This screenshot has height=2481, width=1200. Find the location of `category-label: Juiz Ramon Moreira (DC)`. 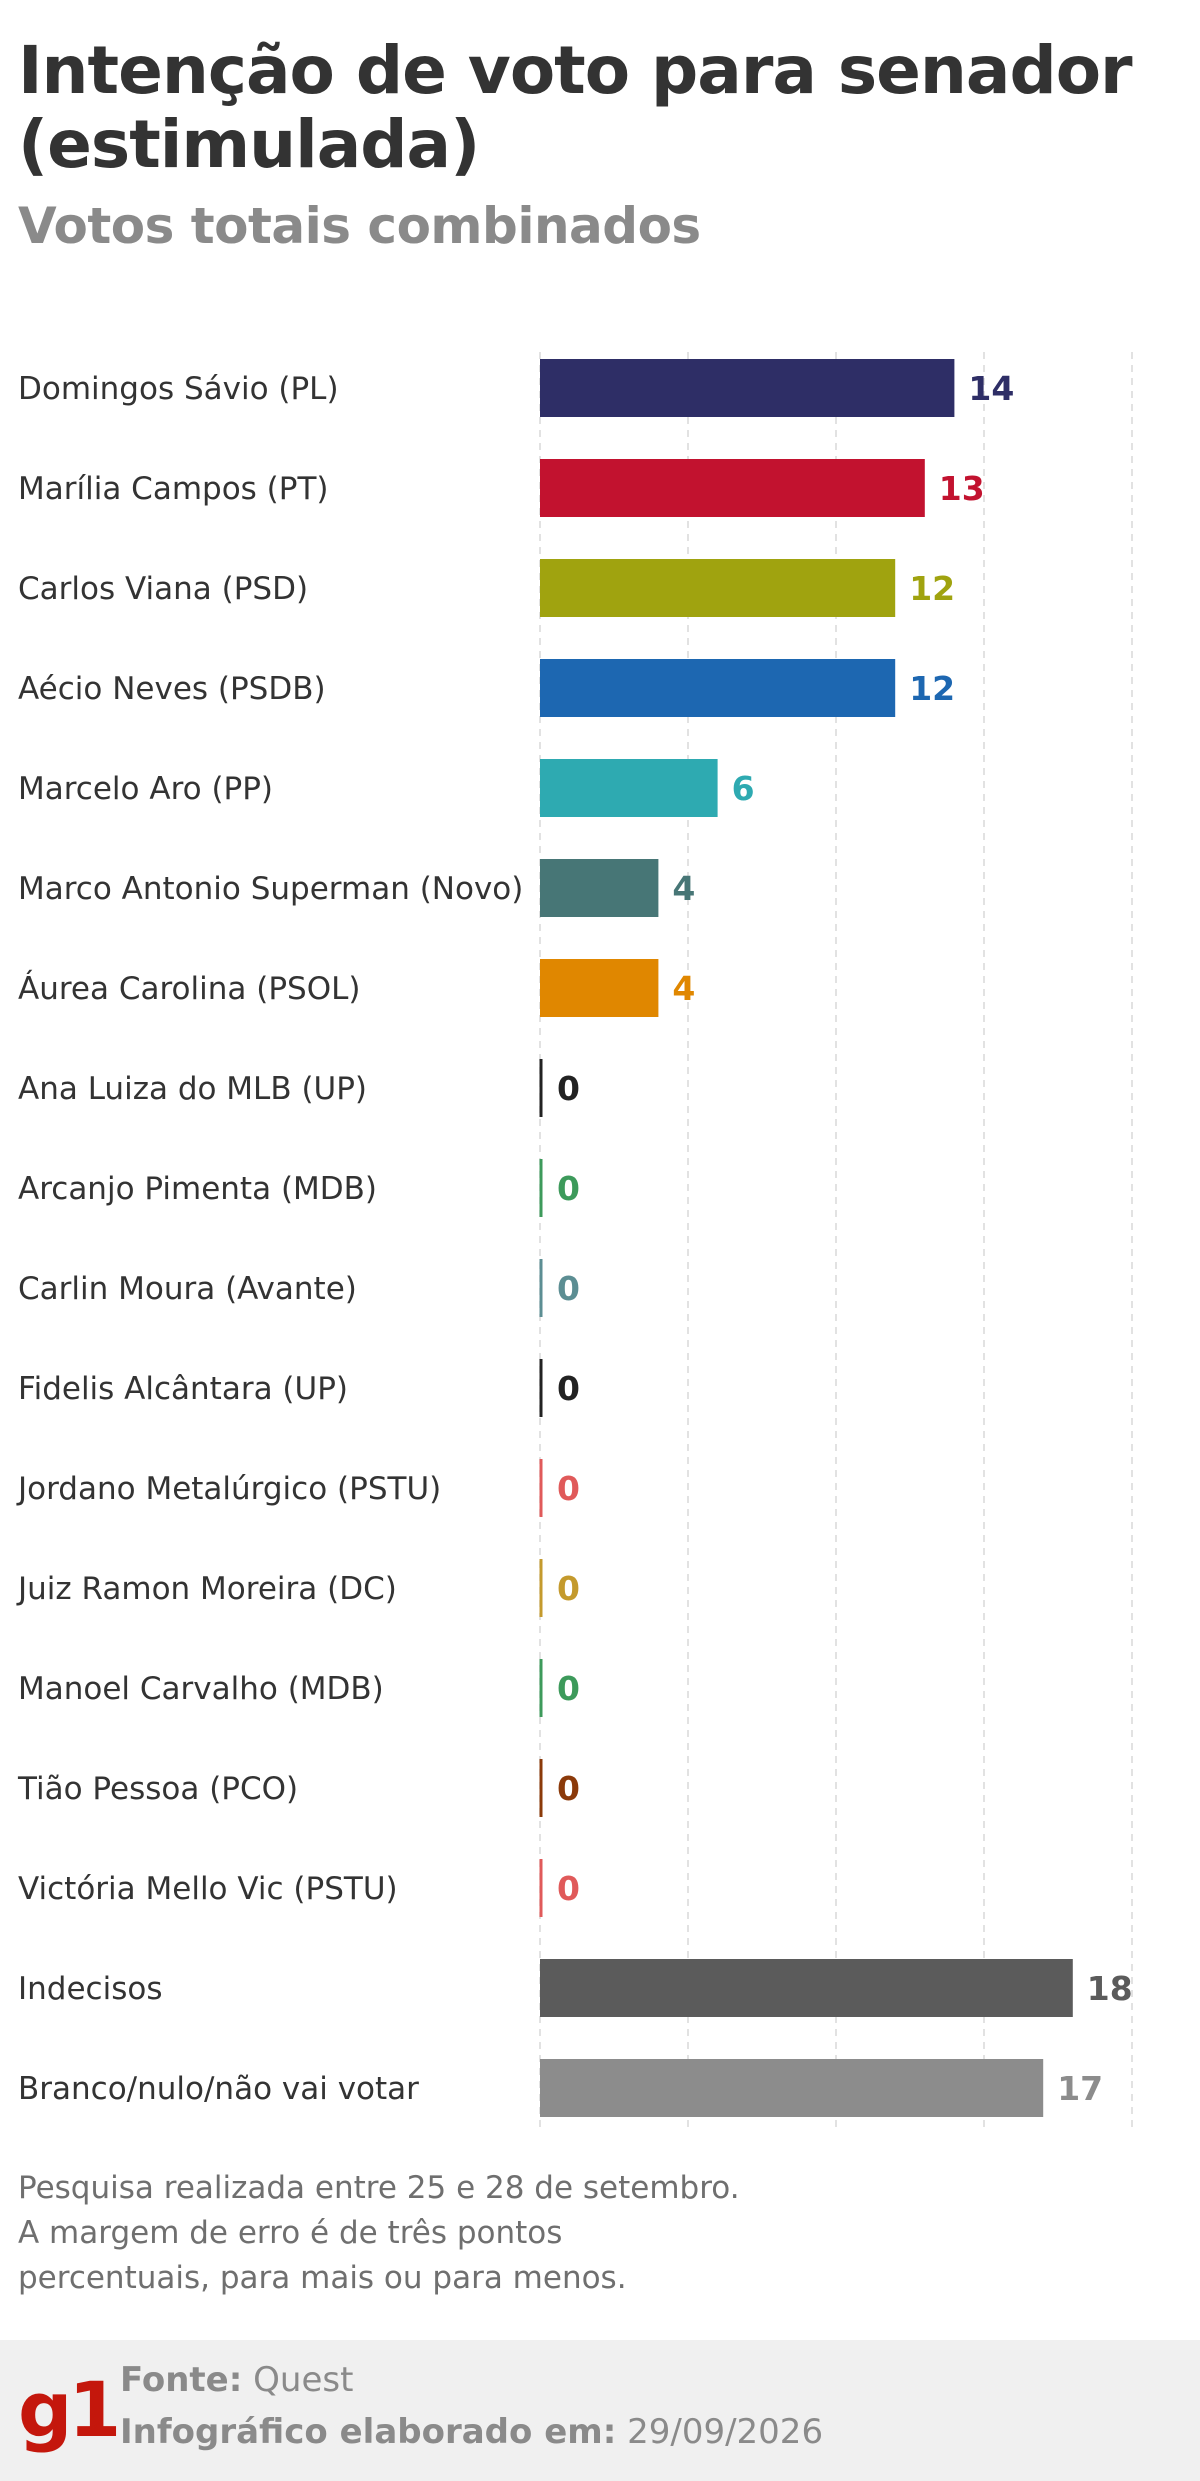

category-label: Juiz Ramon Moreira (DC) is located at coordinates (206, 1589).